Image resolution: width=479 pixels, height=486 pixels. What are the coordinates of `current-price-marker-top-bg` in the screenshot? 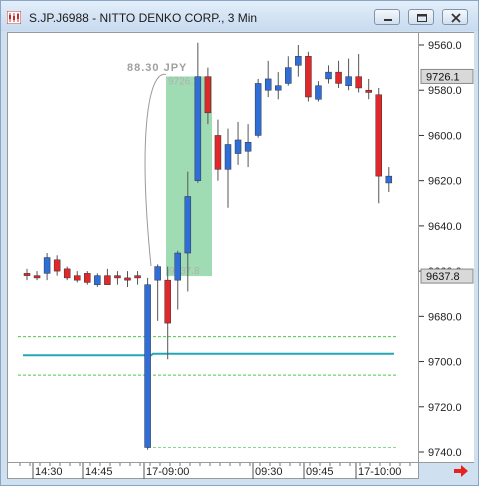 It's located at (447, 76).